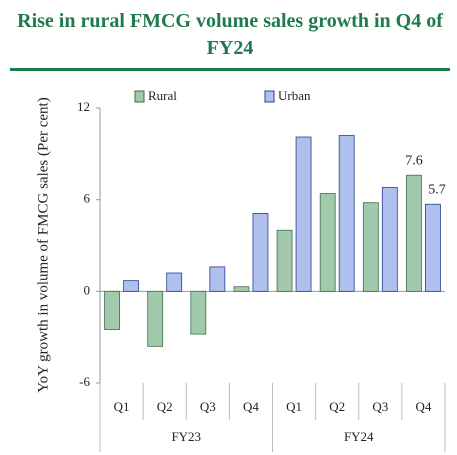 This screenshot has height=455, width=457. Describe the element at coordinates (359, 436) in the screenshot. I see `group-label: FY24` at that location.